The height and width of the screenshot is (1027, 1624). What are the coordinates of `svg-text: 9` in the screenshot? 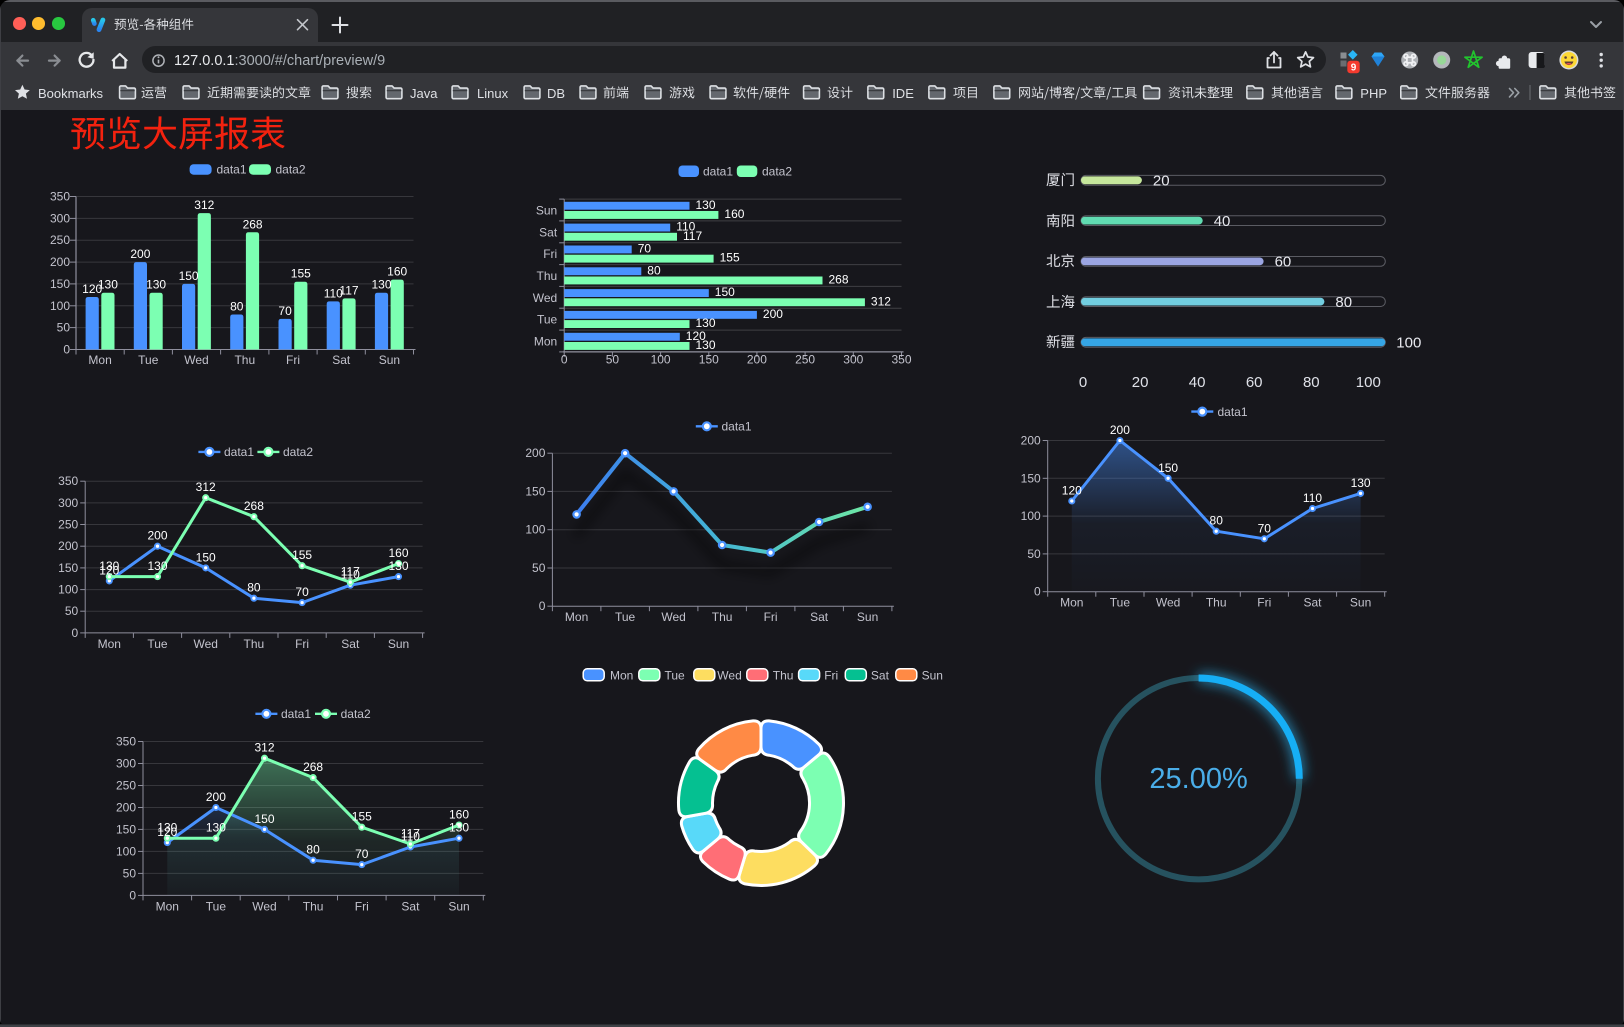 It's located at (1354, 68).